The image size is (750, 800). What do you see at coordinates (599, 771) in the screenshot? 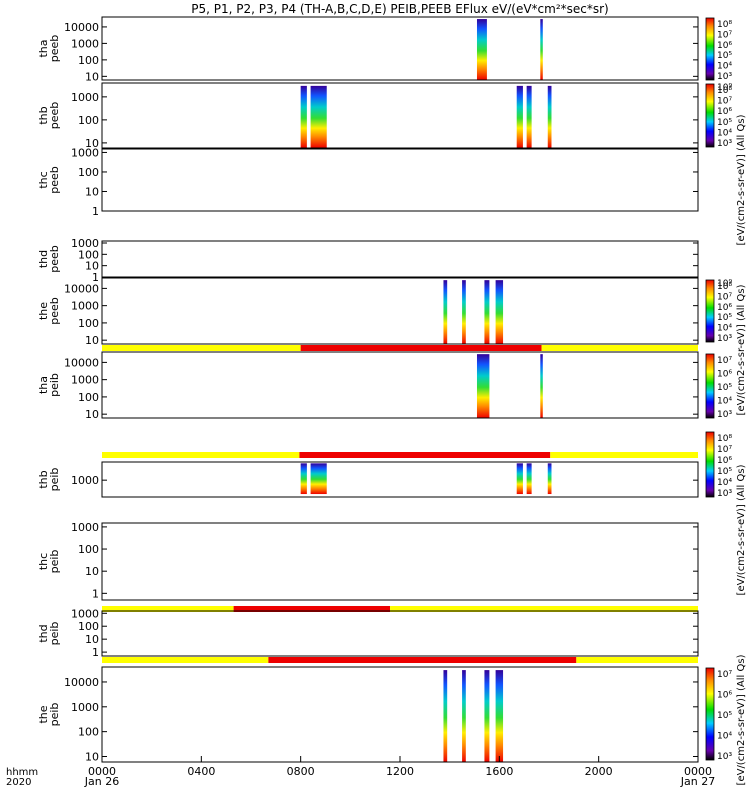
I see `x-tick-label: 2000` at bounding box center [599, 771].